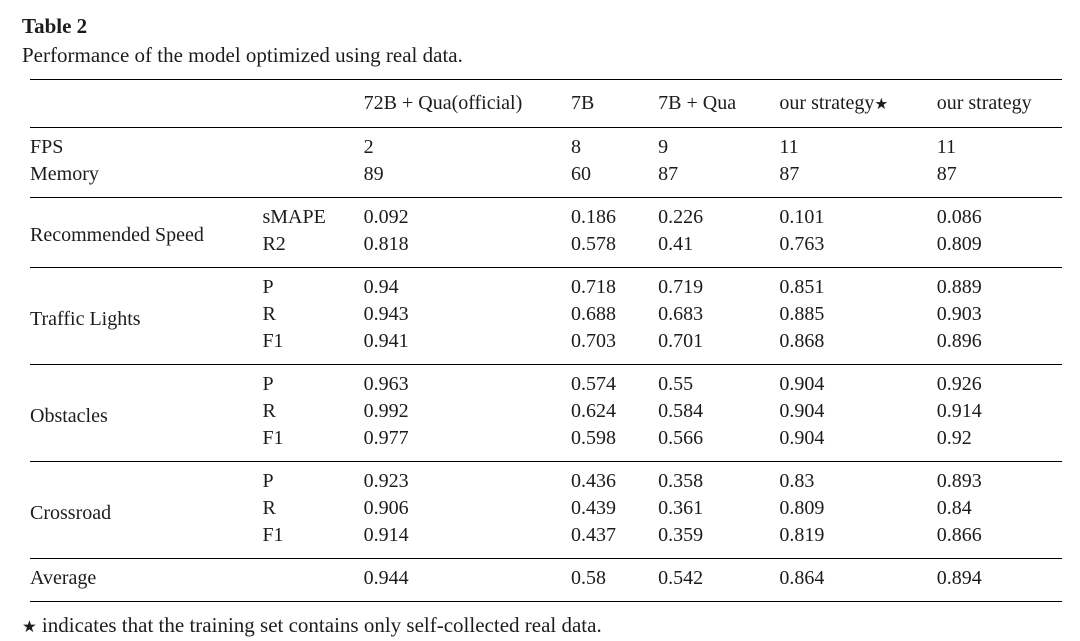  What do you see at coordinates (546, 145) in the screenshot?
I see `table-row: FPS 2 8 9 11 11` at bounding box center [546, 145].